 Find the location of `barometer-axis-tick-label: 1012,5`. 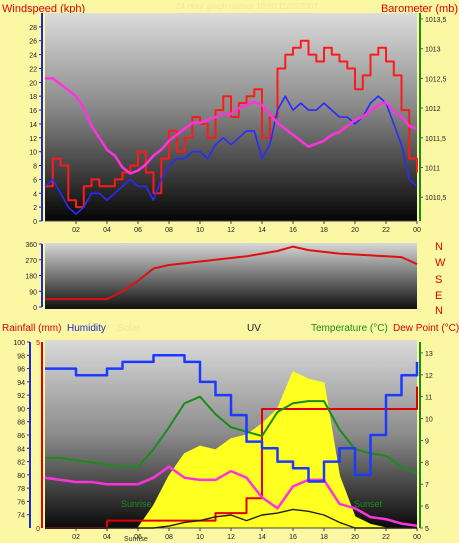

barometer-axis-tick-label: 1012,5 is located at coordinates (436, 79).